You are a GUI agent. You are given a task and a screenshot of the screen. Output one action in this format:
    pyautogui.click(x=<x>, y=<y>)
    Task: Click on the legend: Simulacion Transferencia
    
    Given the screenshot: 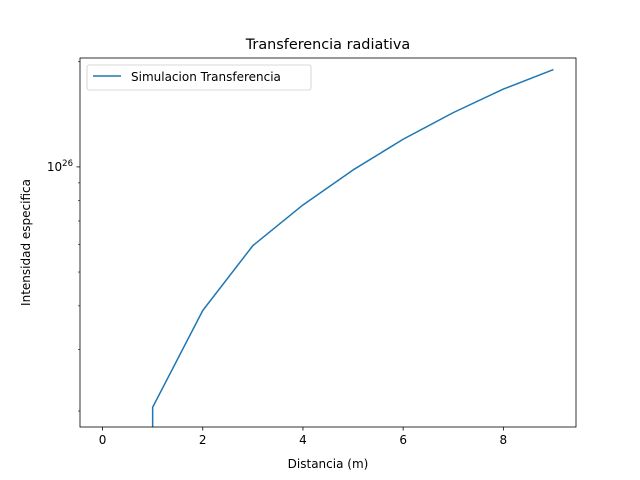 What is the action you would take?
    pyautogui.click(x=199, y=77)
    